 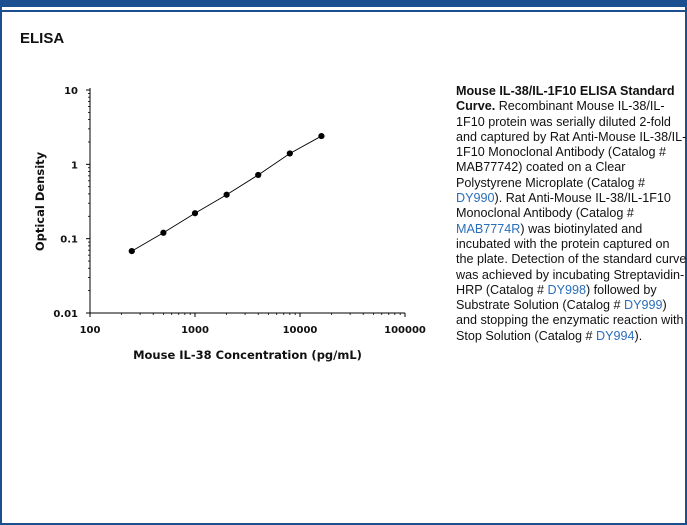 What do you see at coordinates (343, 3) in the screenshot?
I see `header-bar` at bounding box center [343, 3].